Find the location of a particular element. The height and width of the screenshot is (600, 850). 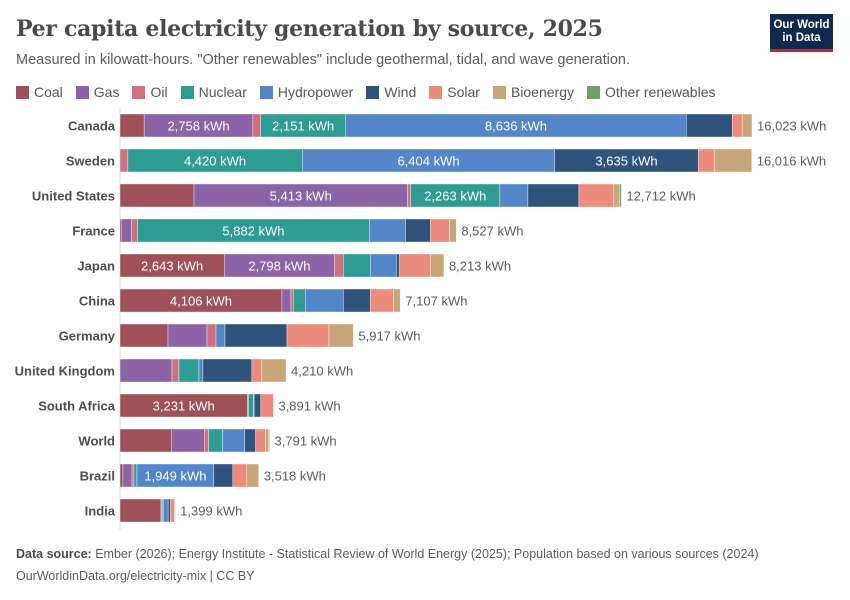

total-value-label: 12,712 kWh is located at coordinates (660, 196).